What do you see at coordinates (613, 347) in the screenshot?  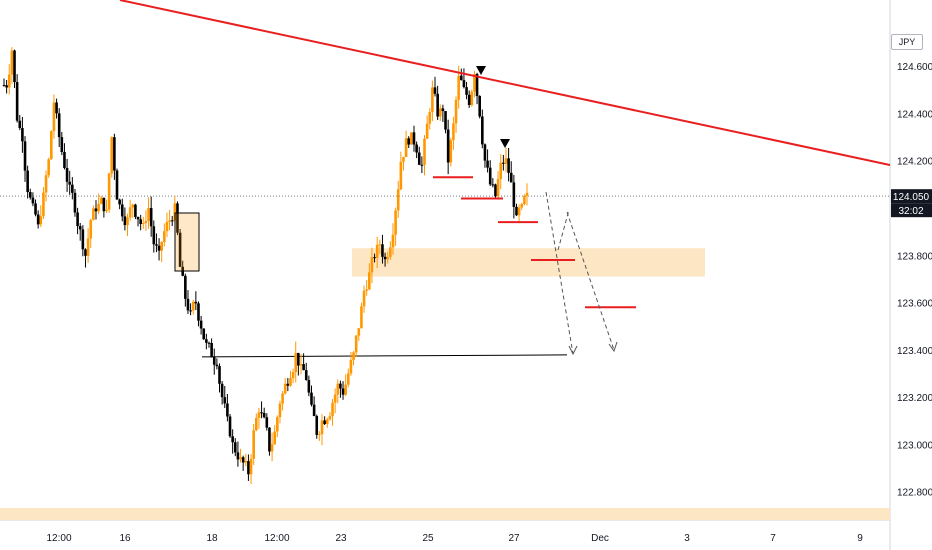 I see `projection-arrowhead` at bounding box center [613, 347].